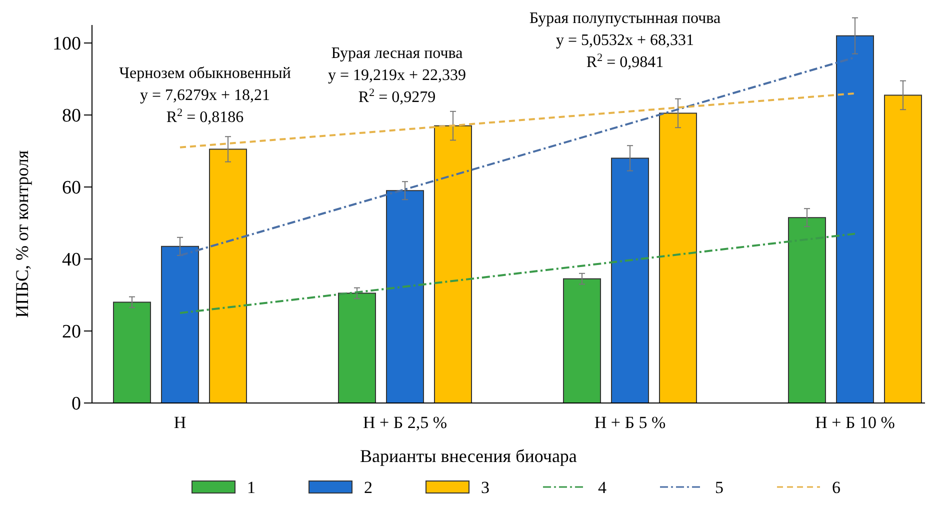  Describe the element at coordinates (76, 404) in the screenshot. I see `y-tick-label: 0` at that location.